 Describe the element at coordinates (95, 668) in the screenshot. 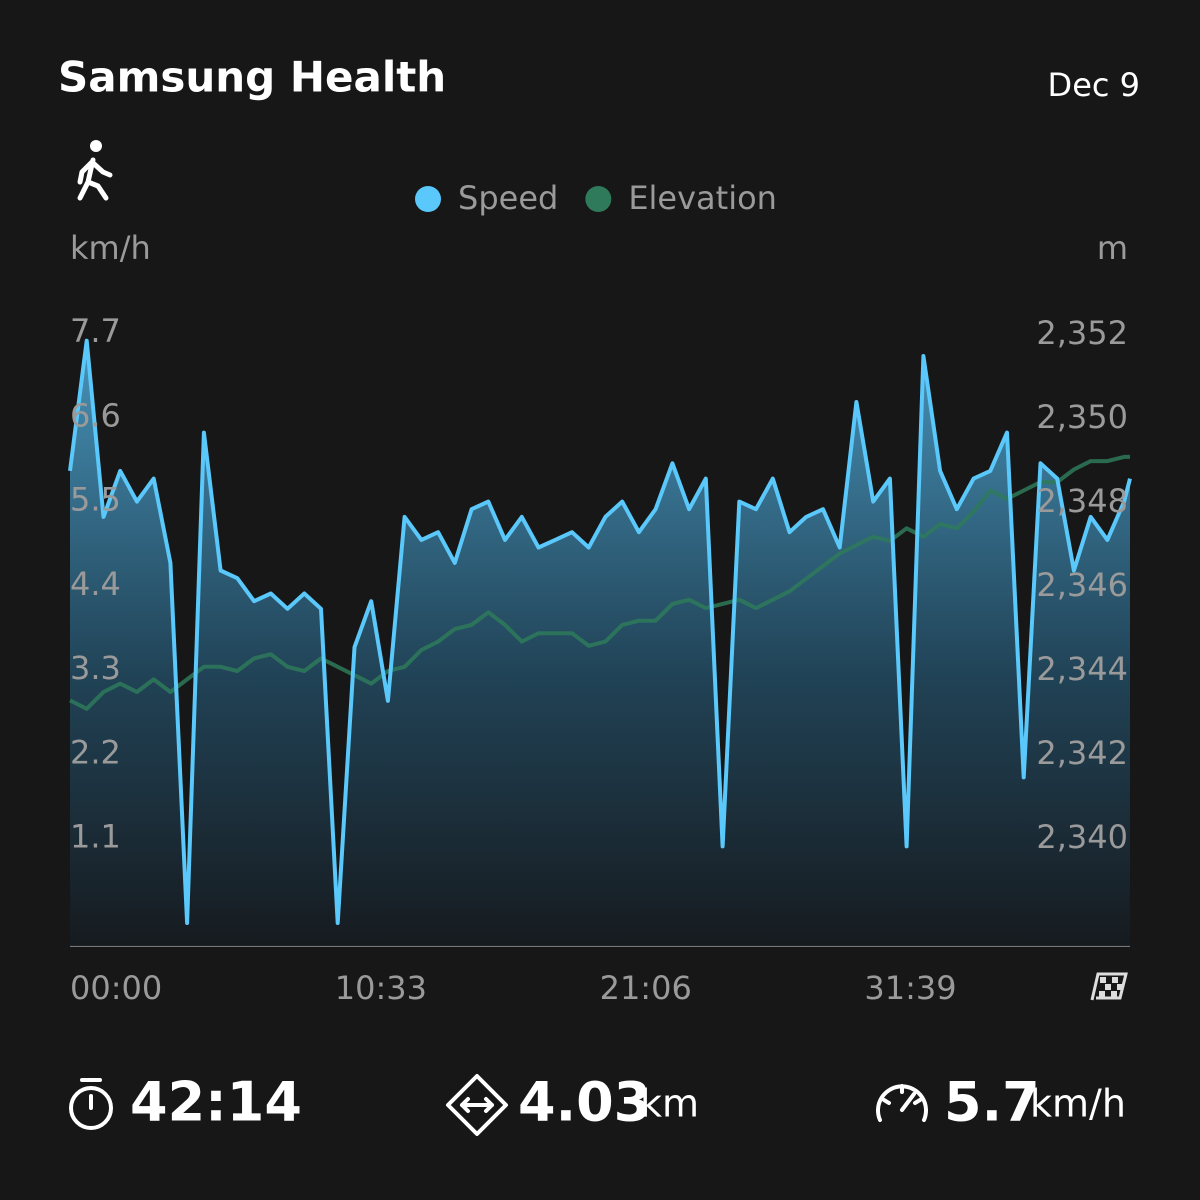

I see `y-tick-label: 3.3` at that location.